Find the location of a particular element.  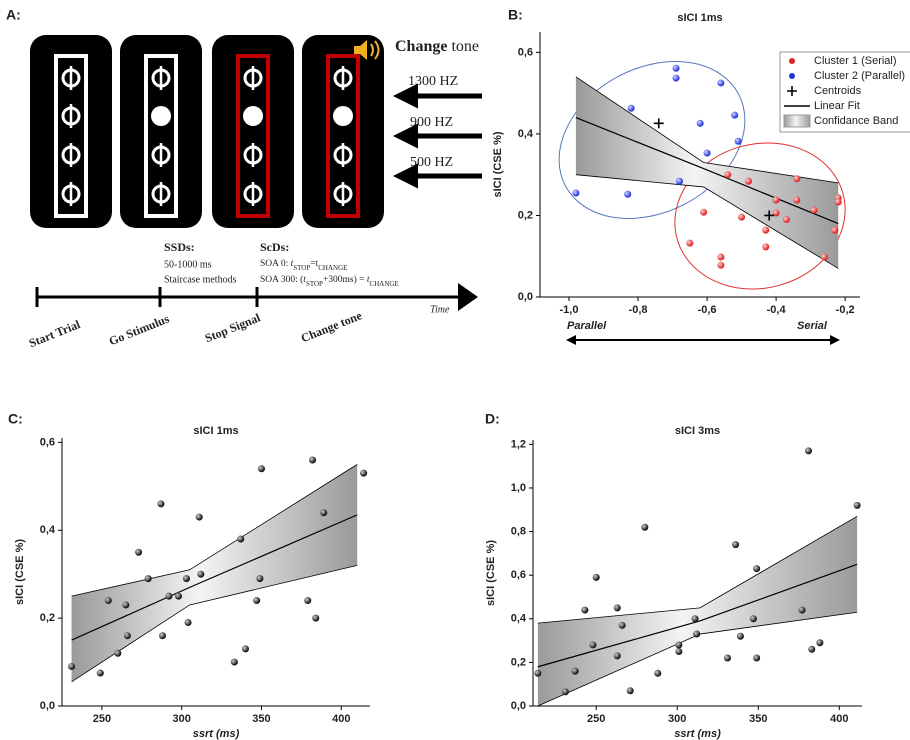

soa-part: CHANGE is located at coordinates (332, 268).